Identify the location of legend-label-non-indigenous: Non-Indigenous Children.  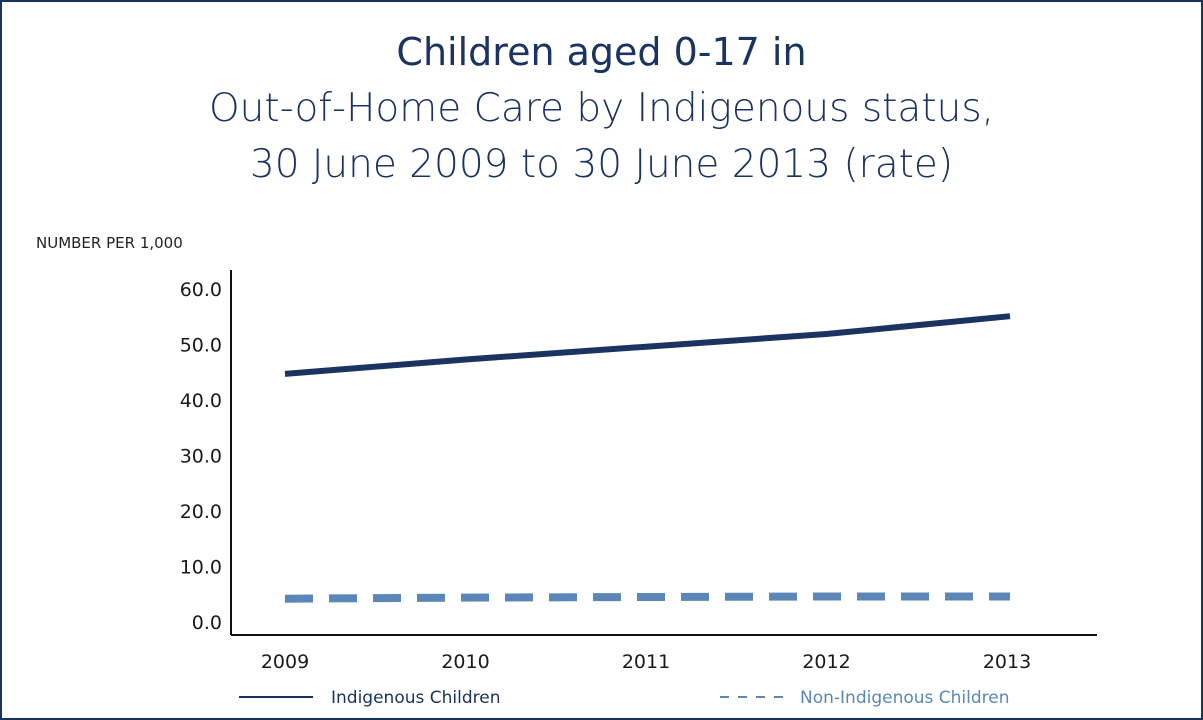
(905, 698).